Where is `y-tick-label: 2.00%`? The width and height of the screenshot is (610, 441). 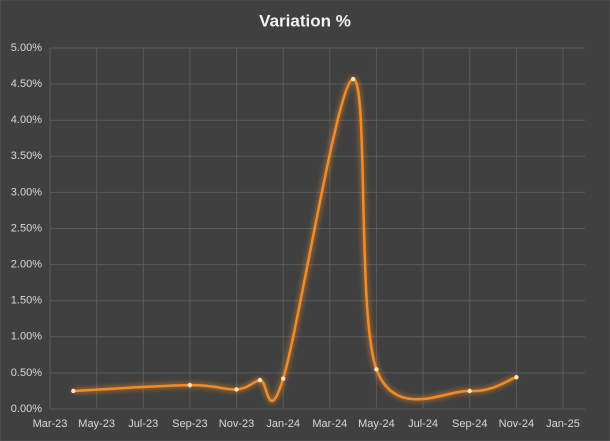
y-tick-label: 2.00% is located at coordinates (26, 265).